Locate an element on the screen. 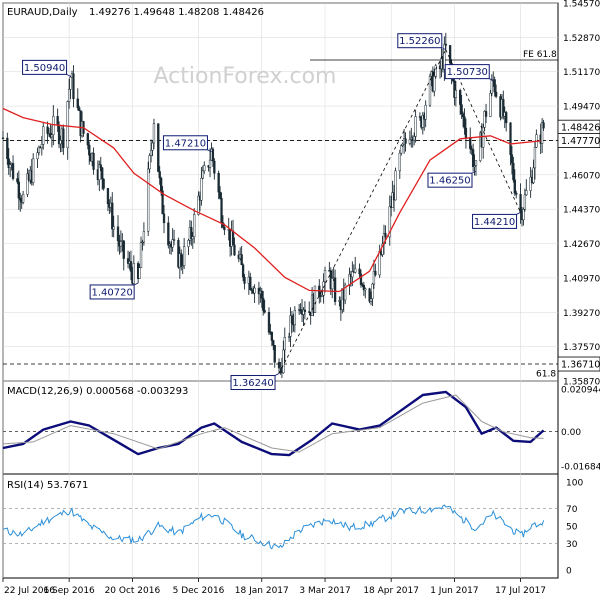 This screenshot has width=600, height=604. x-tick-label: 3 Mar 2017 is located at coordinates (324, 591).